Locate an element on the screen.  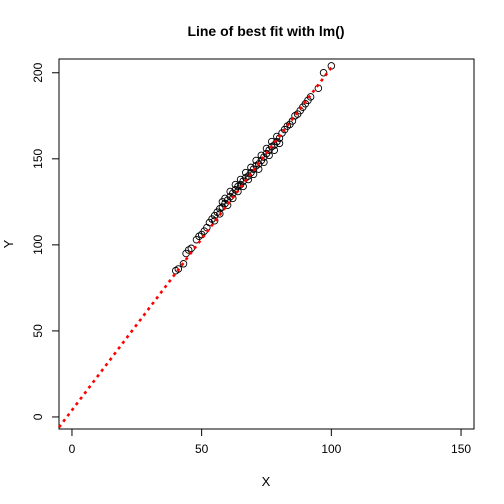
y-tick-label: 150 is located at coordinates (38, 158).